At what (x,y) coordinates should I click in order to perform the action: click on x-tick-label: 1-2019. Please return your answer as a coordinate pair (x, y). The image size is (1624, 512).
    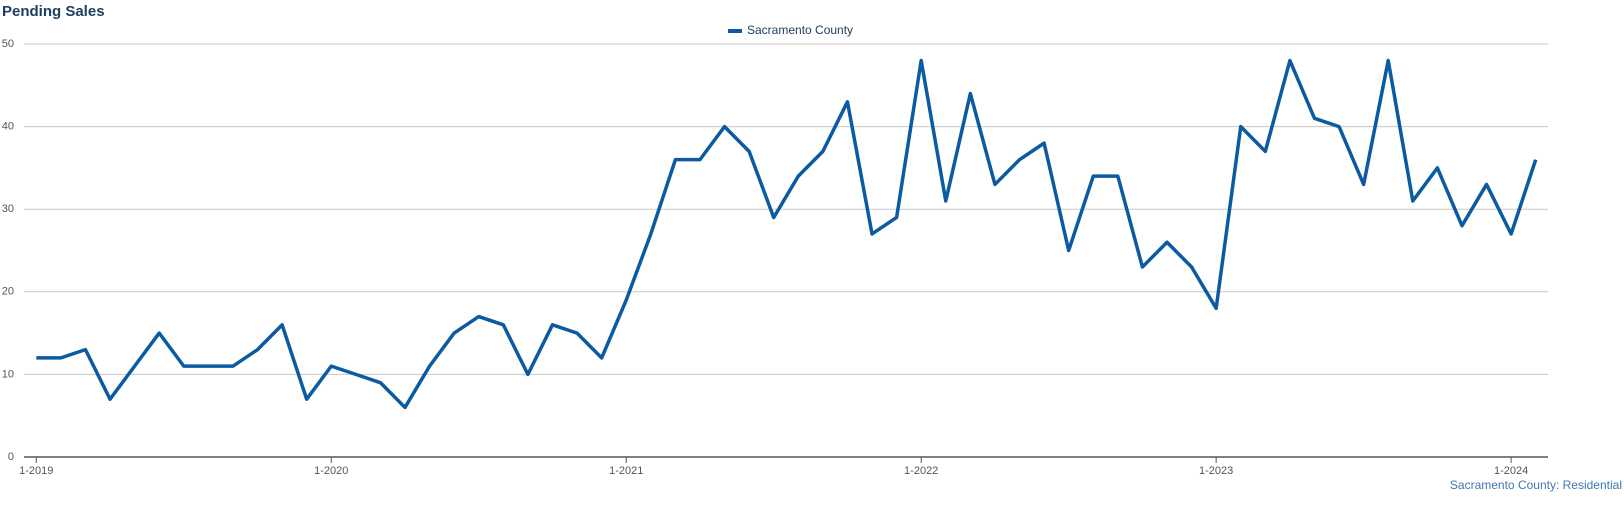
    Looking at the image, I should click on (36, 471).